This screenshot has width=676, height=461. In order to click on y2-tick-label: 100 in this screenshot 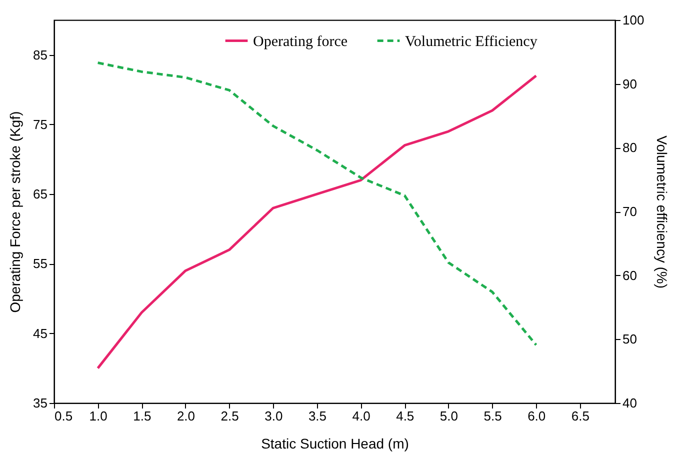, I will do `click(633, 20)`.